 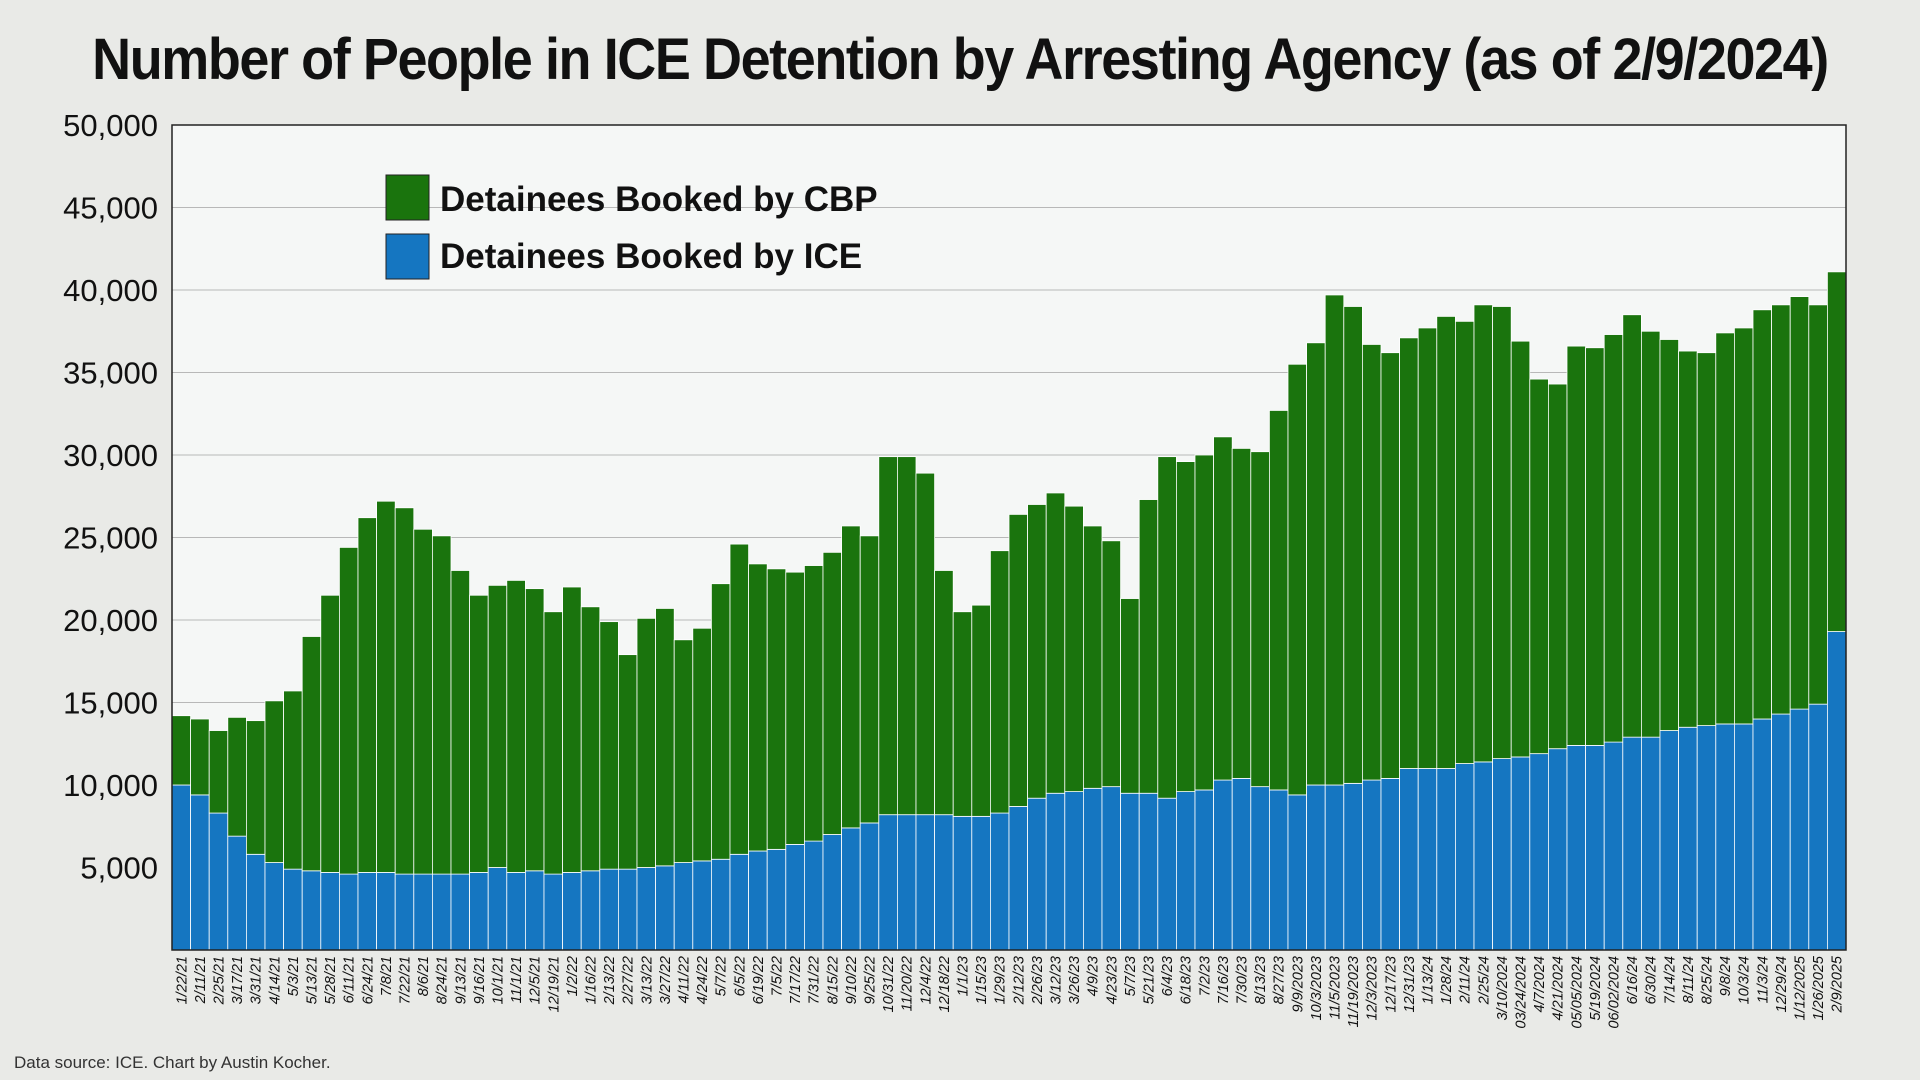 What do you see at coordinates (110, 373) in the screenshot?
I see `y-tick-label: 35,000` at bounding box center [110, 373].